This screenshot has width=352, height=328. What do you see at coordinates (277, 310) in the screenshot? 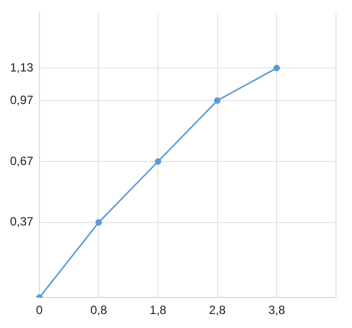
I see `x-tick-label: 3,8` at bounding box center [277, 310].